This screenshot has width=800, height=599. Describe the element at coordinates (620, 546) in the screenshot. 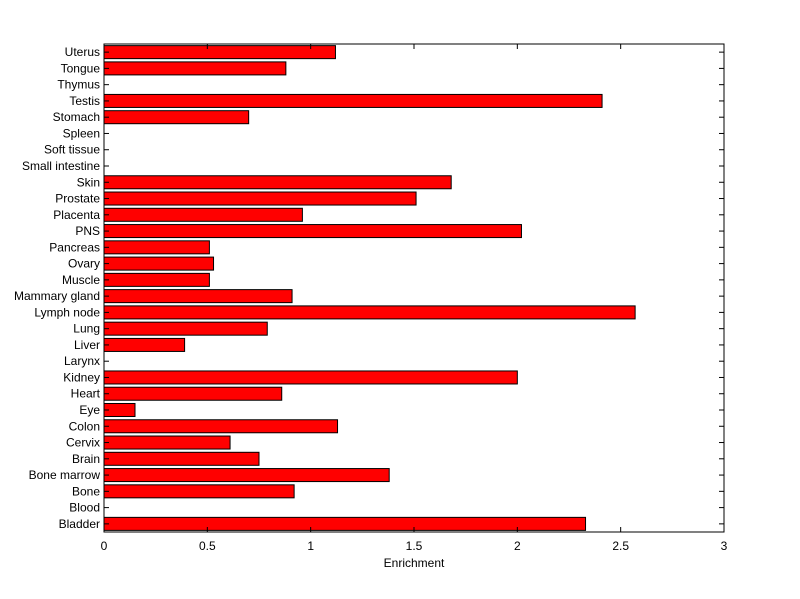

I see `x-tick-label-5: 2.5` at that location.